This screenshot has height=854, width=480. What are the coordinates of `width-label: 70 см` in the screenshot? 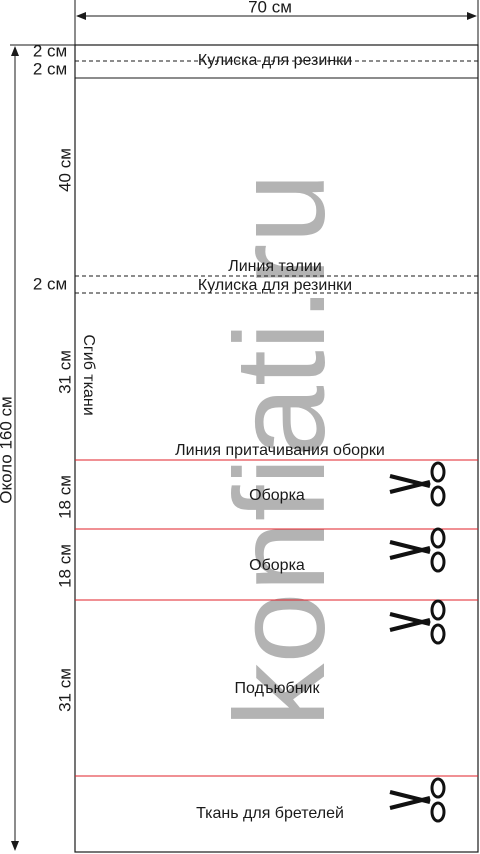 It's located at (270, 8).